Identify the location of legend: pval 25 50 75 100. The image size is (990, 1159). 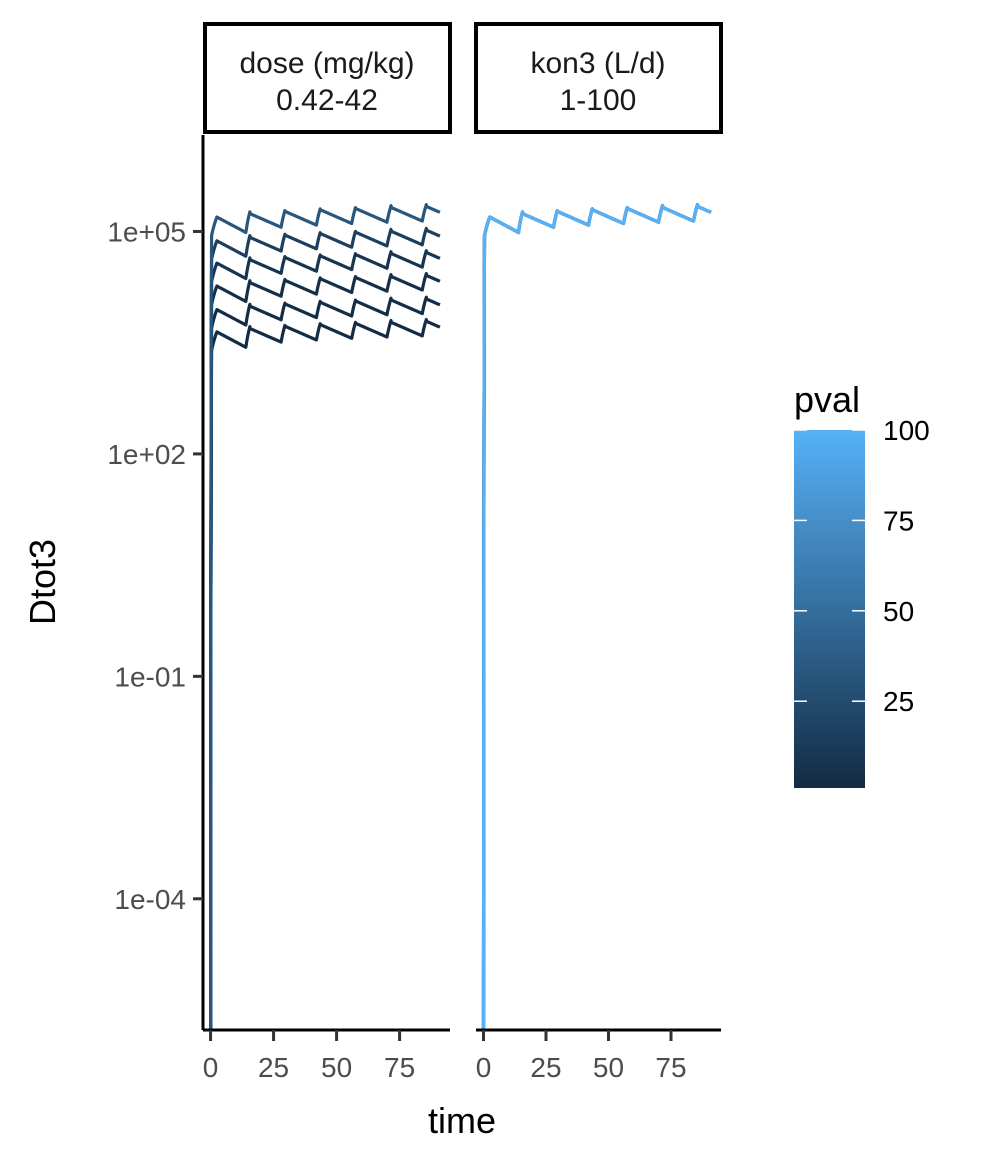
(862, 583).